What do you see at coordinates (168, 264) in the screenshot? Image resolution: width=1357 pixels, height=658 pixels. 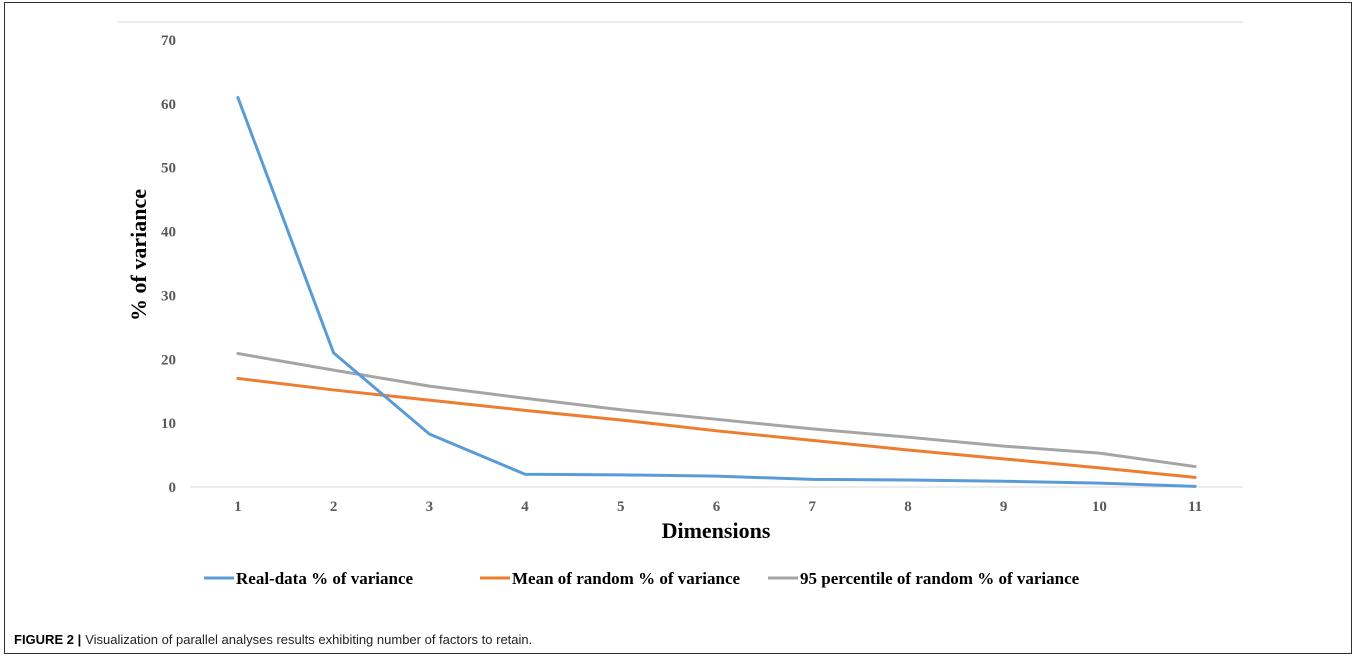 I see `y-axis-ticks: 0 10 20 30 40 50 60 70` at bounding box center [168, 264].